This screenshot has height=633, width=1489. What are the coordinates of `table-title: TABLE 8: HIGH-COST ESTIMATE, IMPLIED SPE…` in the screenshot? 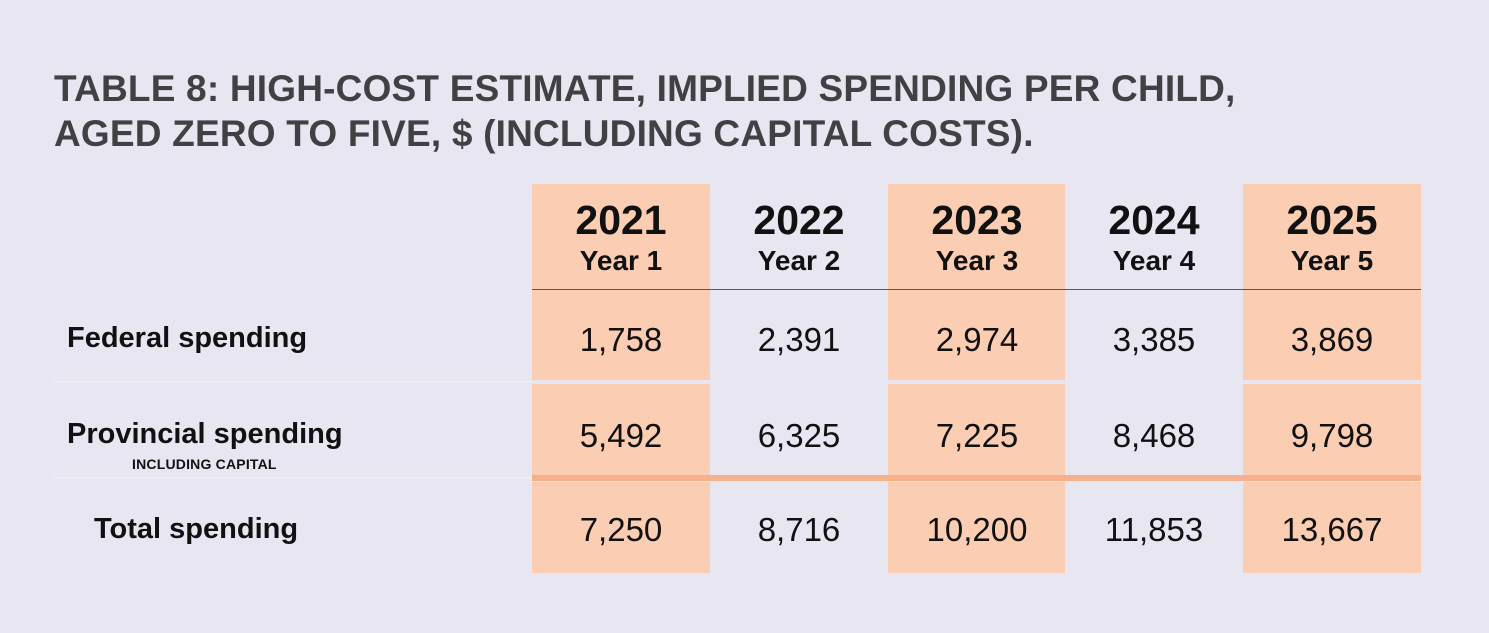 It's located at (704, 111).